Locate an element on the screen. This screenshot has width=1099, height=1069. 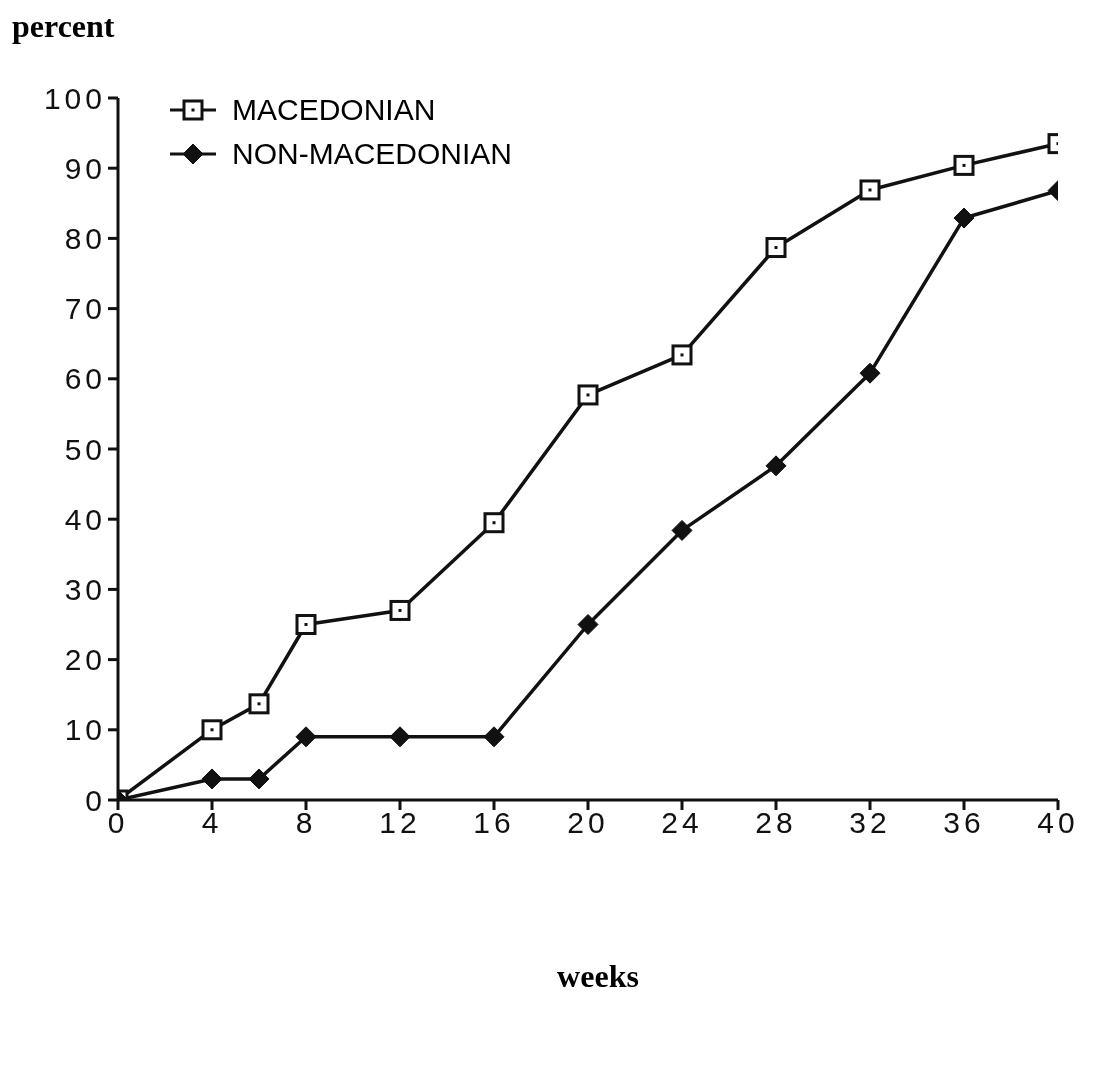
x-tick-label: 28 is located at coordinates (776, 823).